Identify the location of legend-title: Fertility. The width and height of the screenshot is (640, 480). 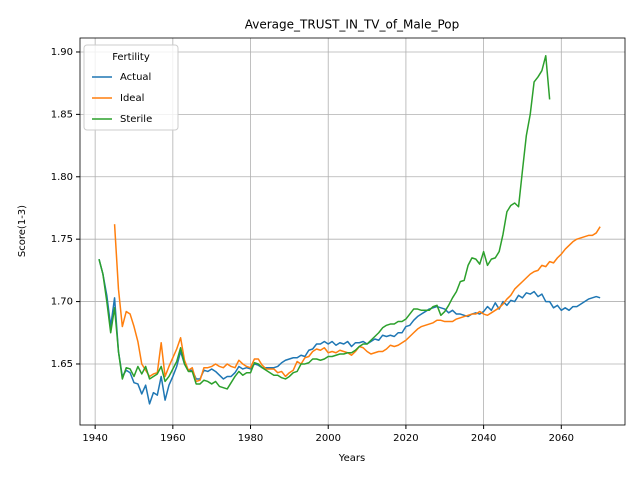
(131, 57).